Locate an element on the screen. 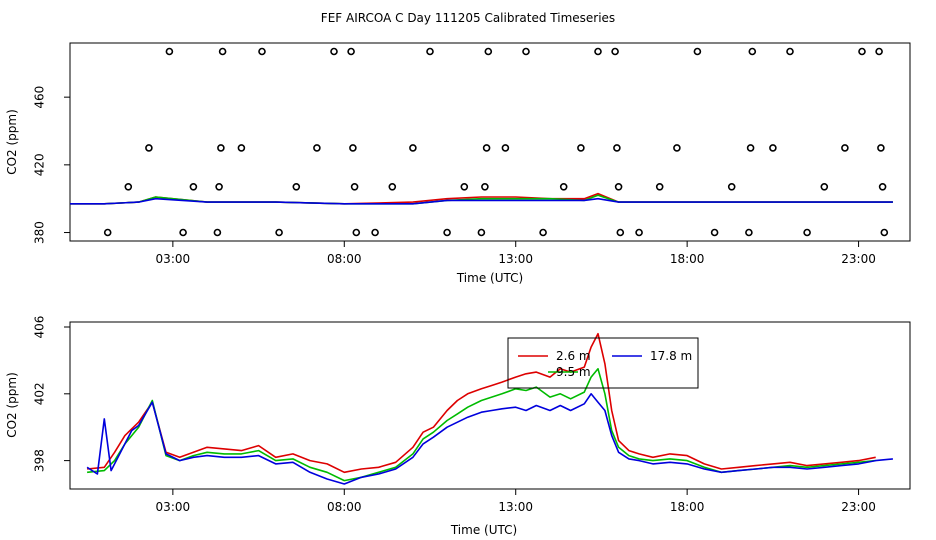  y-tick-label: 398 is located at coordinates (40, 460).